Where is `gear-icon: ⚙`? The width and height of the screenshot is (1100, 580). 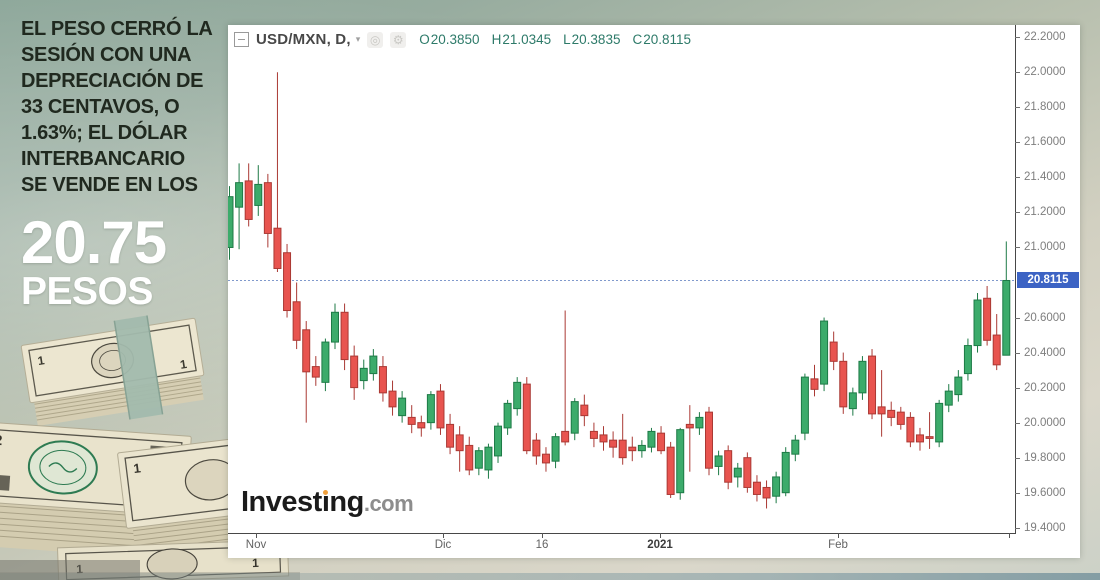 gear-icon: ⚙ is located at coordinates (398, 39).